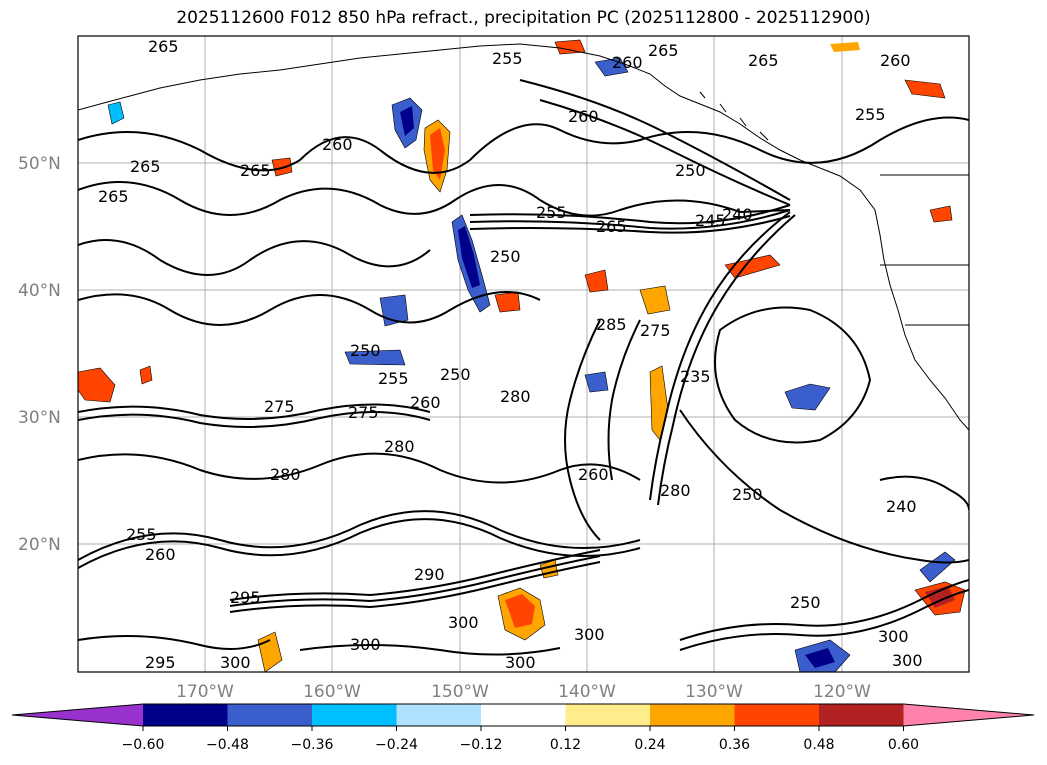 This screenshot has height=765, width=1047. What do you see at coordinates (39, 545) in the screenshot?
I see `lat-label-20n: 20°N` at bounding box center [39, 545].